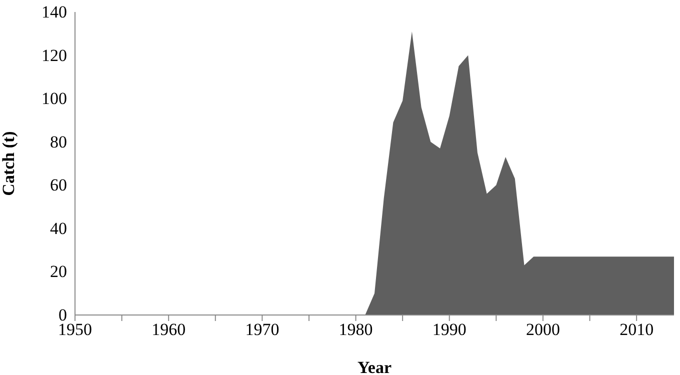  I want to click on y-tick-label: 140, so click(54, 12).